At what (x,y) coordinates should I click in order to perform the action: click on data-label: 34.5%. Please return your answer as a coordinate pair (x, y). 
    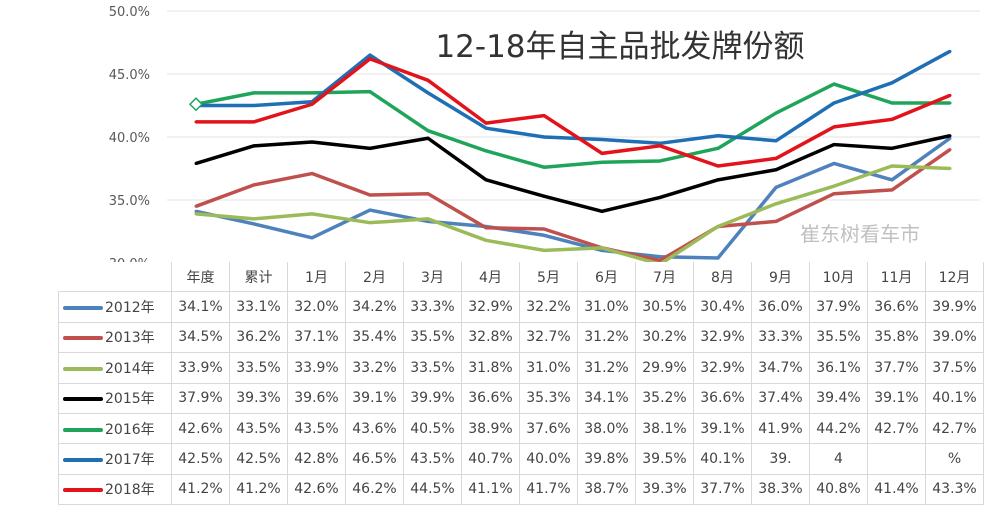
    Looking at the image, I should click on (200, 337).